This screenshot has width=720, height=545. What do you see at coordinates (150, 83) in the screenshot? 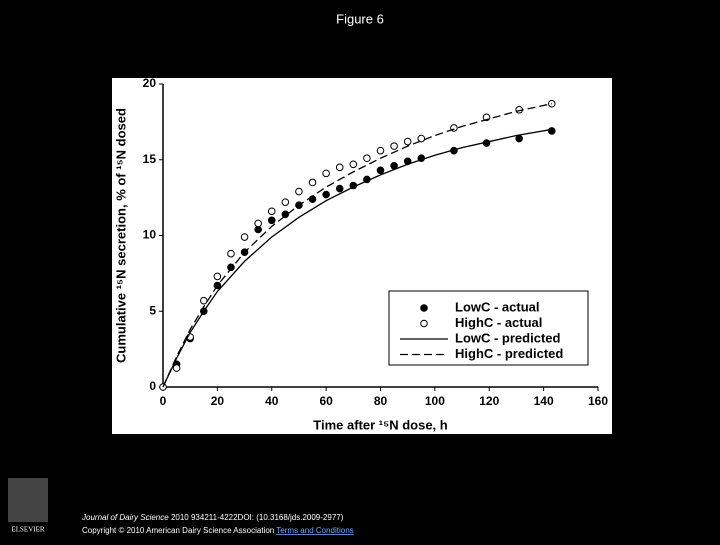
I see `y-tick-label: 20` at bounding box center [150, 83].